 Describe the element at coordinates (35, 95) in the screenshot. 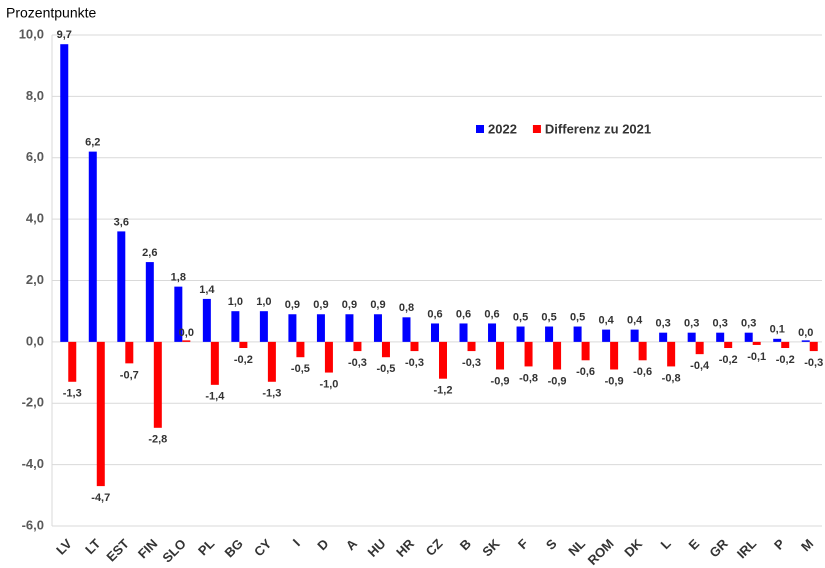

I see `y-tick-label: 8,0` at that location.